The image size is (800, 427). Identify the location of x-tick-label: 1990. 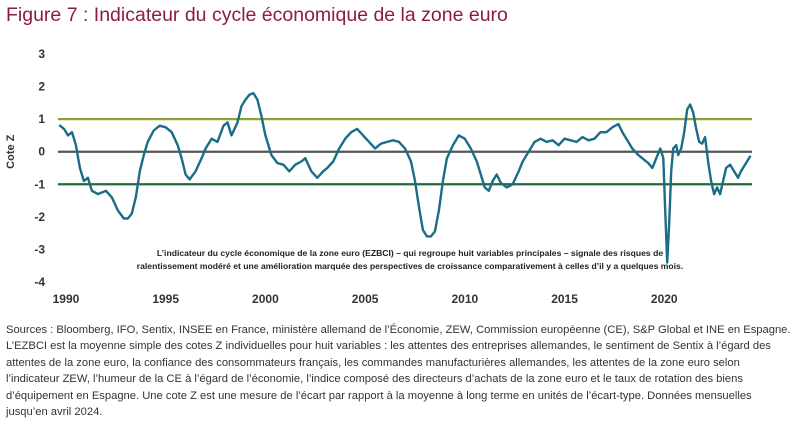
(66, 299).